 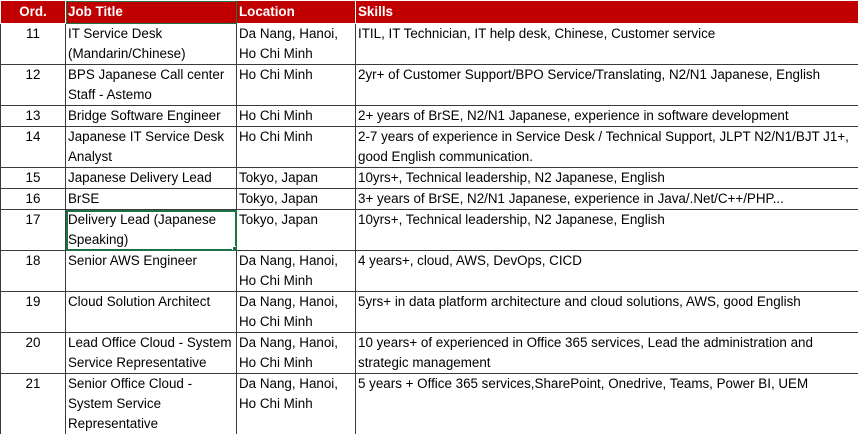 I want to click on cell-job-title-selected: Delivery Lead (Japanese Speaking), so click(x=151, y=230).